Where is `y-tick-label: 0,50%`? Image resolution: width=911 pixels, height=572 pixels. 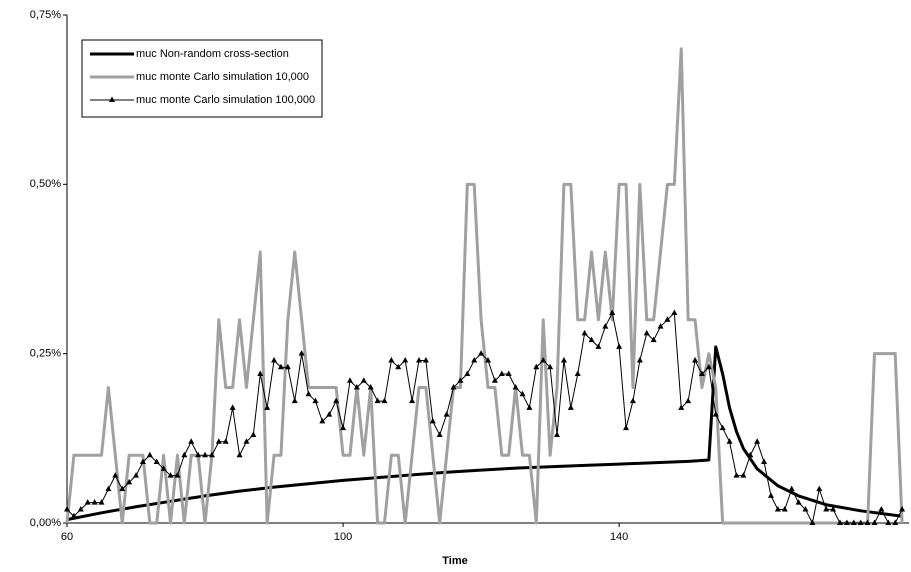
y-tick-label: 0,50% is located at coordinates (45, 184).